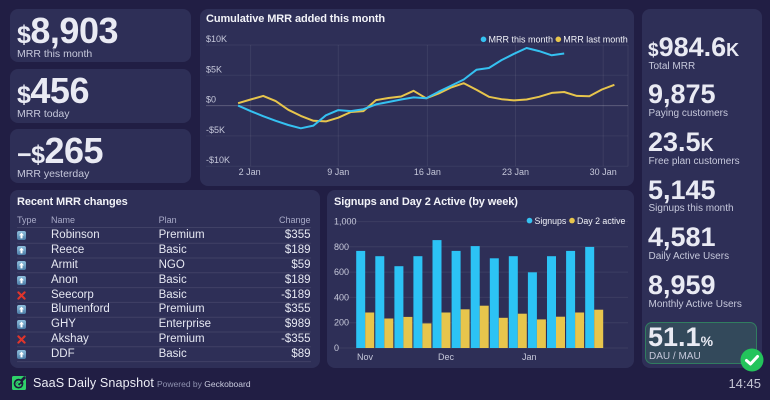 Image resolution: width=770 pixels, height=400 pixels. What do you see at coordinates (218, 160) in the screenshot?
I see `svg-text: -$10K` at bounding box center [218, 160].